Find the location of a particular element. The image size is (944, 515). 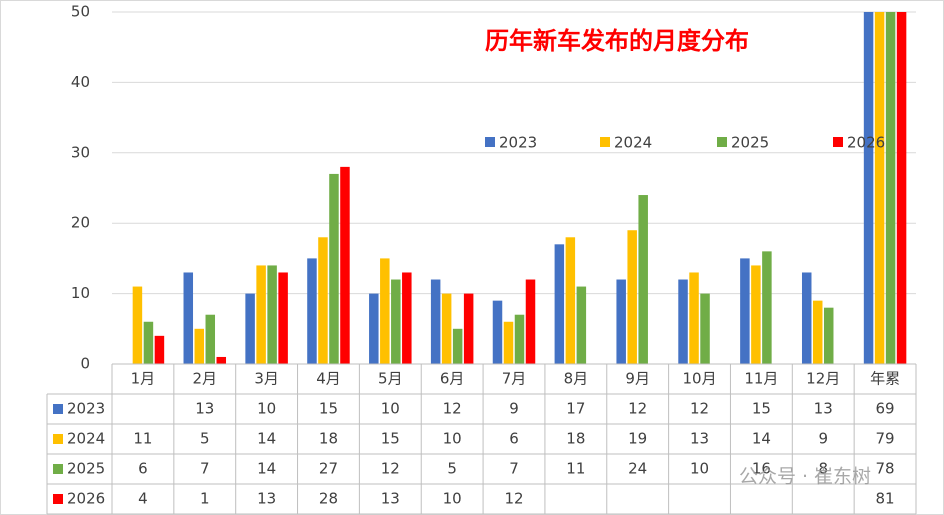

table-row-label: 2025 is located at coordinates (86, 469).